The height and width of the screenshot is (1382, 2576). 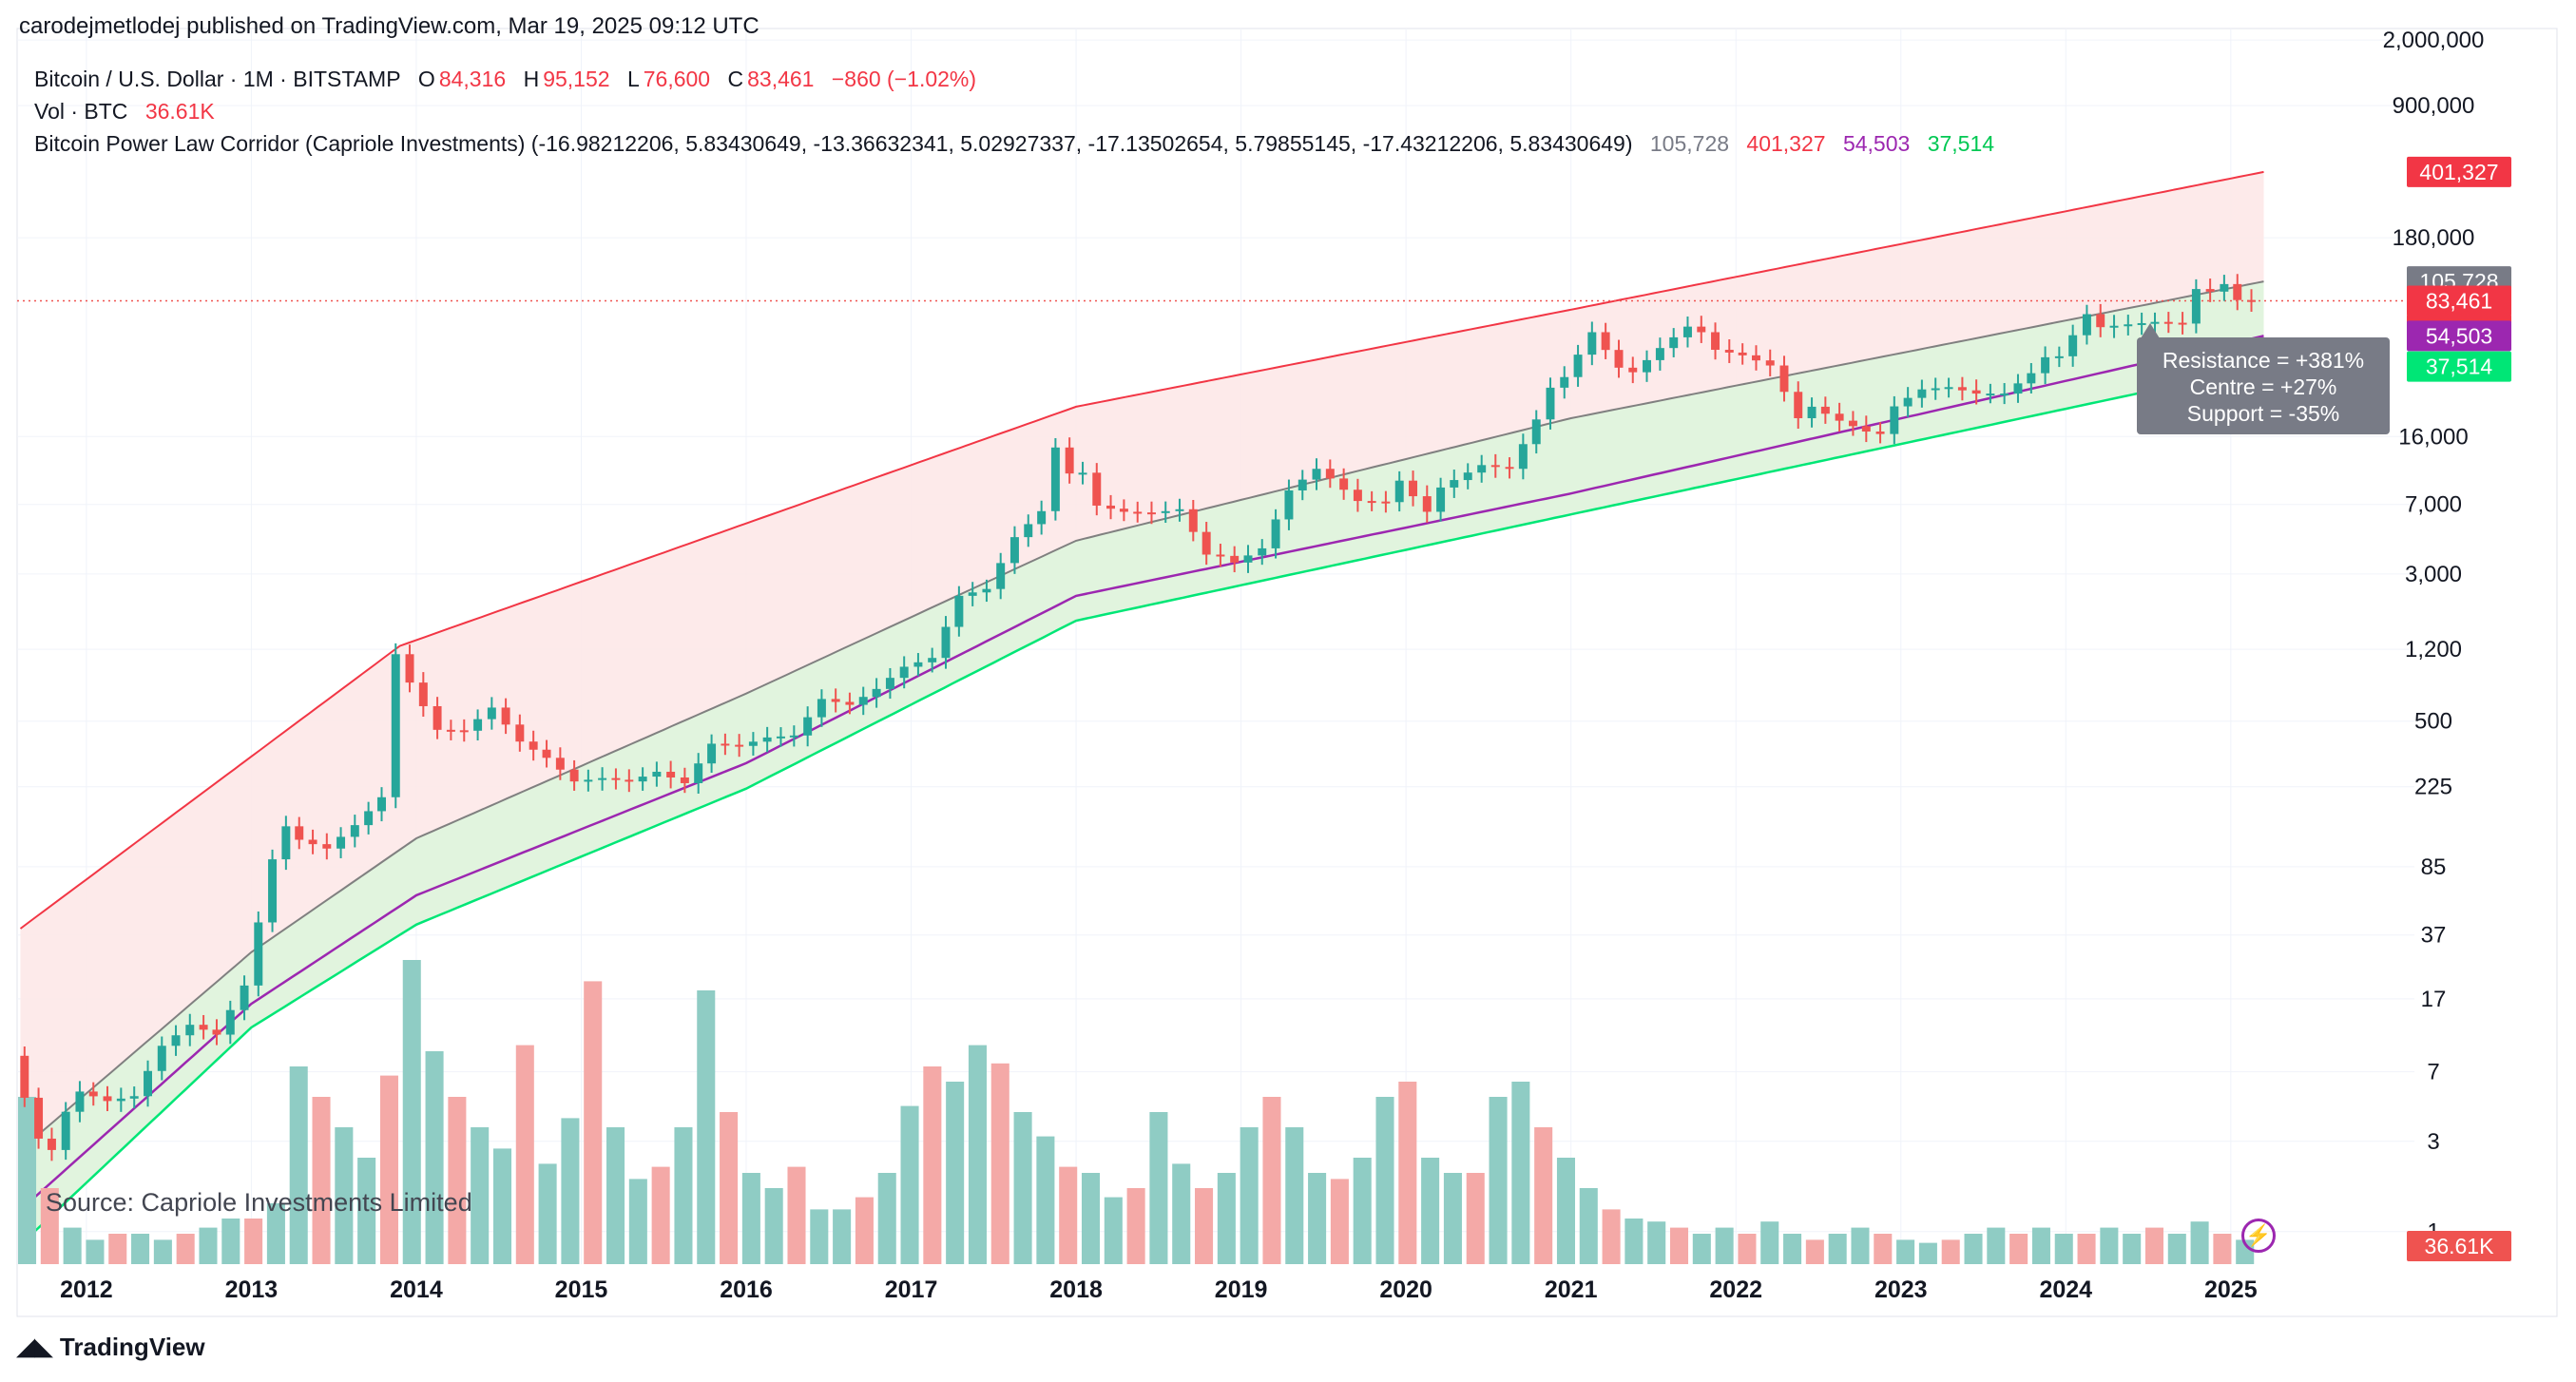 I want to click on y-tick-label: 2,000,000, so click(x=2434, y=40).